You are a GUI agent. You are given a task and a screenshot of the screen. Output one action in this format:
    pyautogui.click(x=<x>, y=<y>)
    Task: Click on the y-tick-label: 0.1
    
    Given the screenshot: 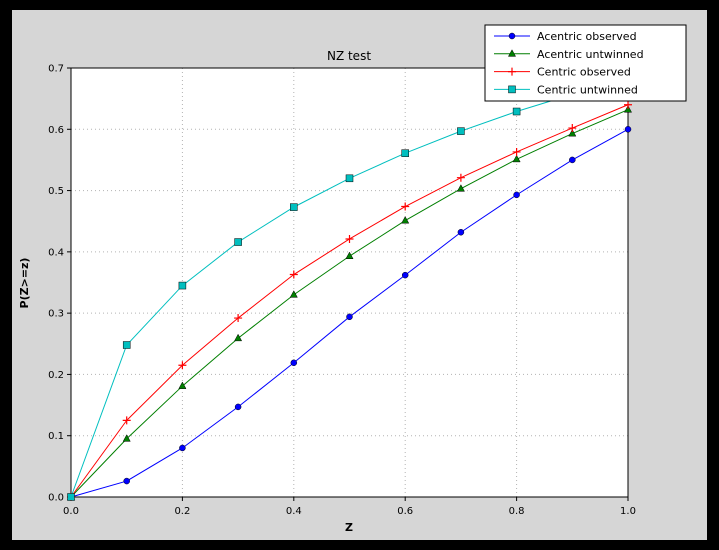 What is the action you would take?
    pyautogui.click(x=56, y=436)
    